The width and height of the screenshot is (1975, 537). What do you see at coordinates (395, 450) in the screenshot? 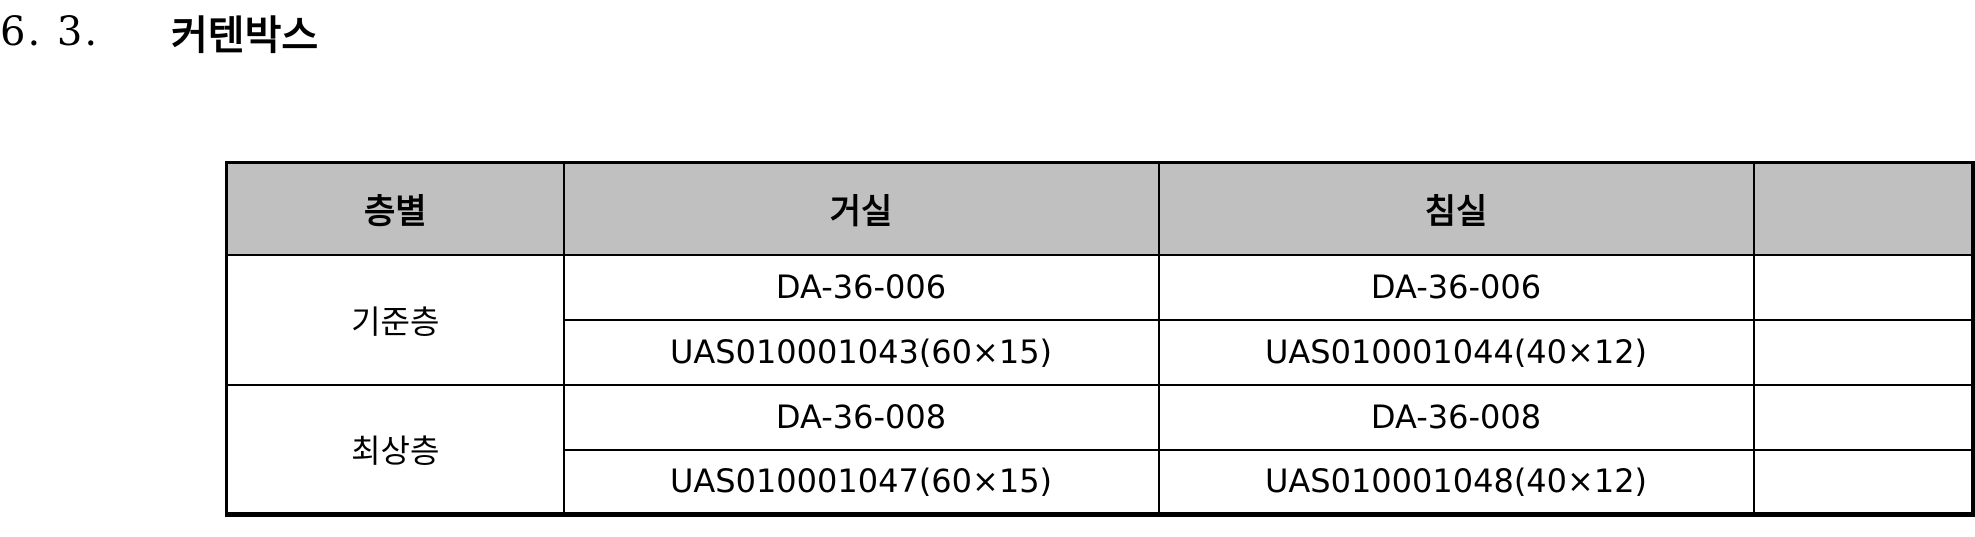
I see `floor-cell-top: 최상층` at bounding box center [395, 450].